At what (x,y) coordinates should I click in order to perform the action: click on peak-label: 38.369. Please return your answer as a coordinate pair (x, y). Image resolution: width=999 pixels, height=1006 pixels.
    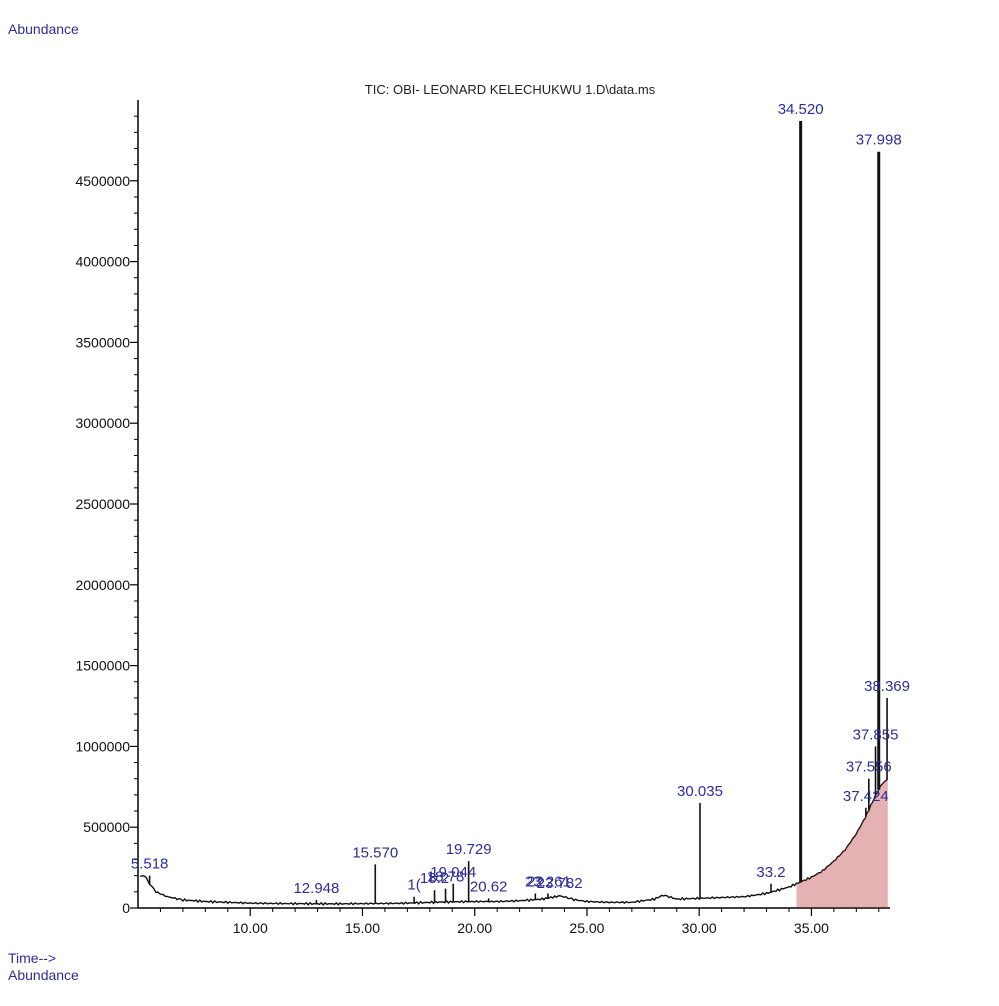
    Looking at the image, I should click on (887, 686).